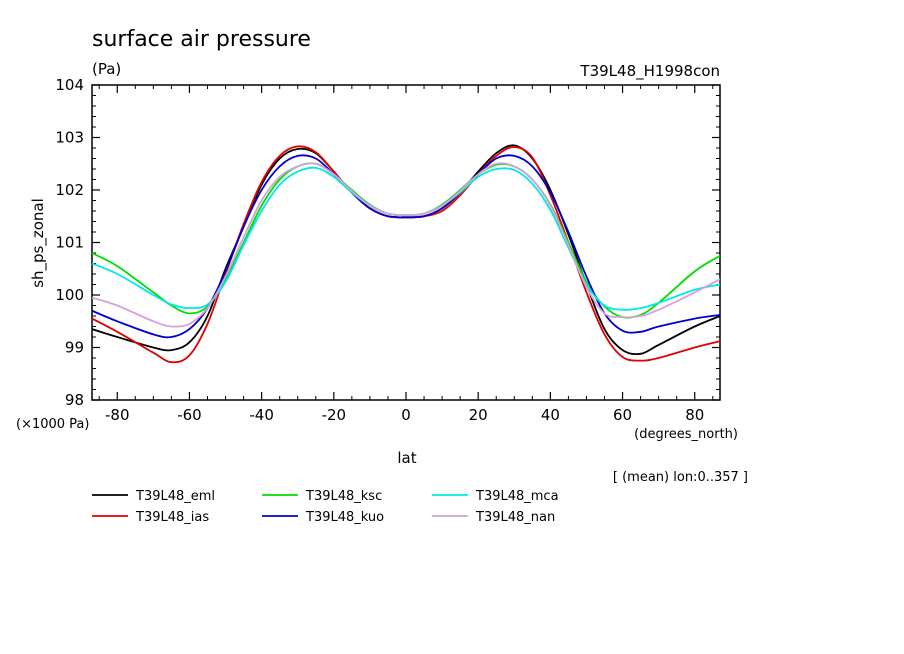  I want to click on legend-label-T39L48_kuo: T39L48_kuo, so click(344, 517).